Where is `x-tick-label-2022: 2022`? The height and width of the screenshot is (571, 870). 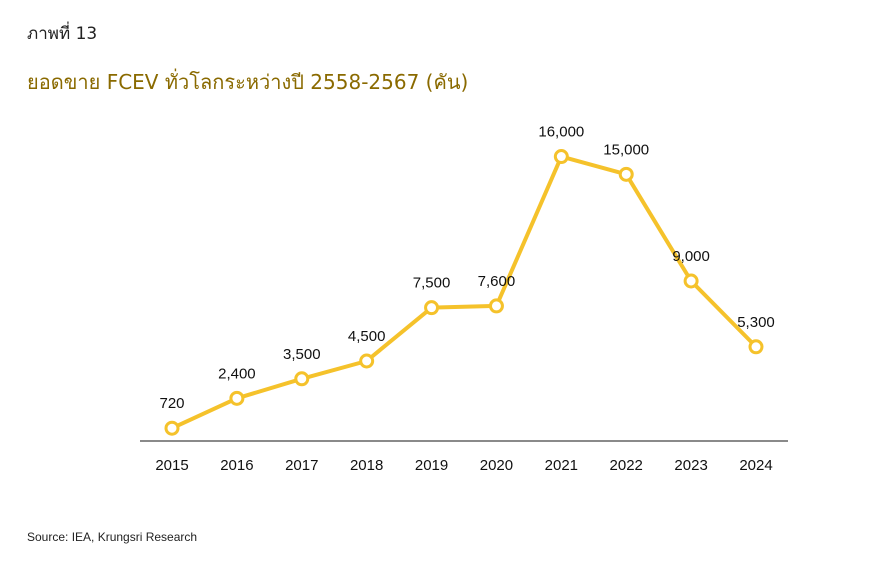
x-tick-label-2022: 2022 is located at coordinates (626, 465).